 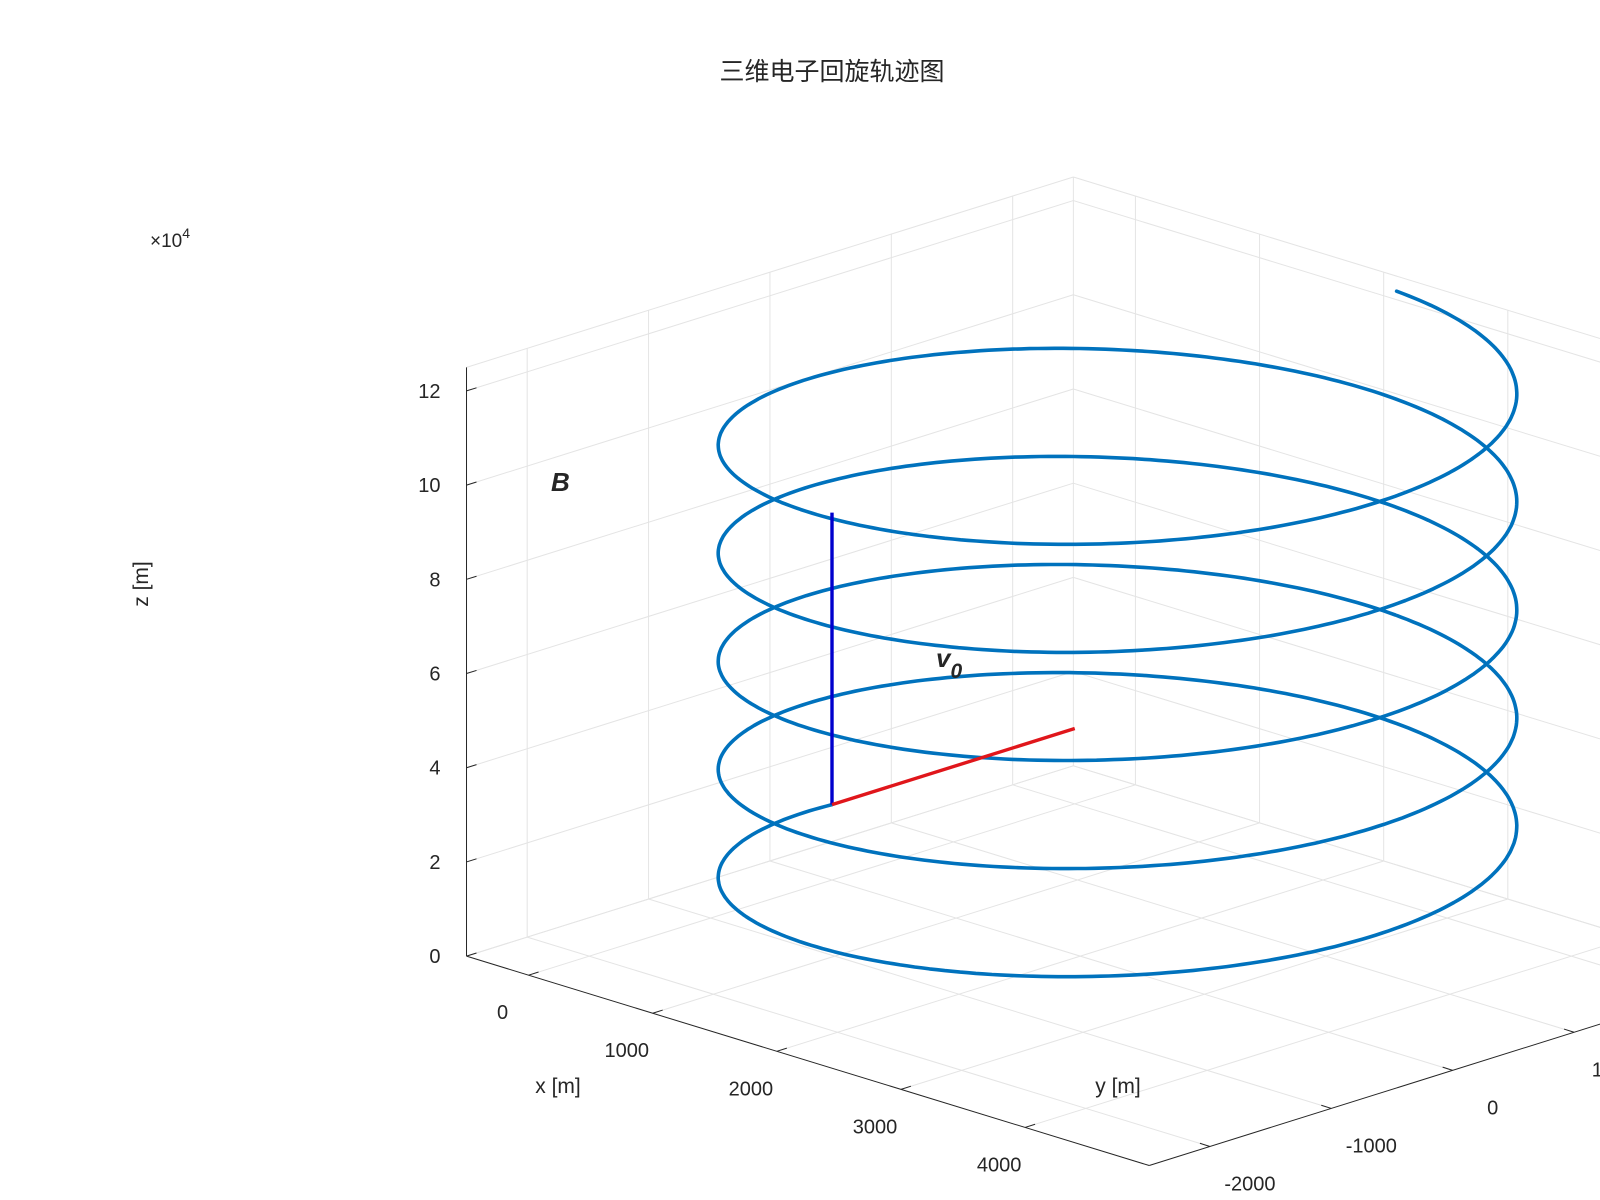 I want to click on v0-vector-line, so click(x=953, y=766).